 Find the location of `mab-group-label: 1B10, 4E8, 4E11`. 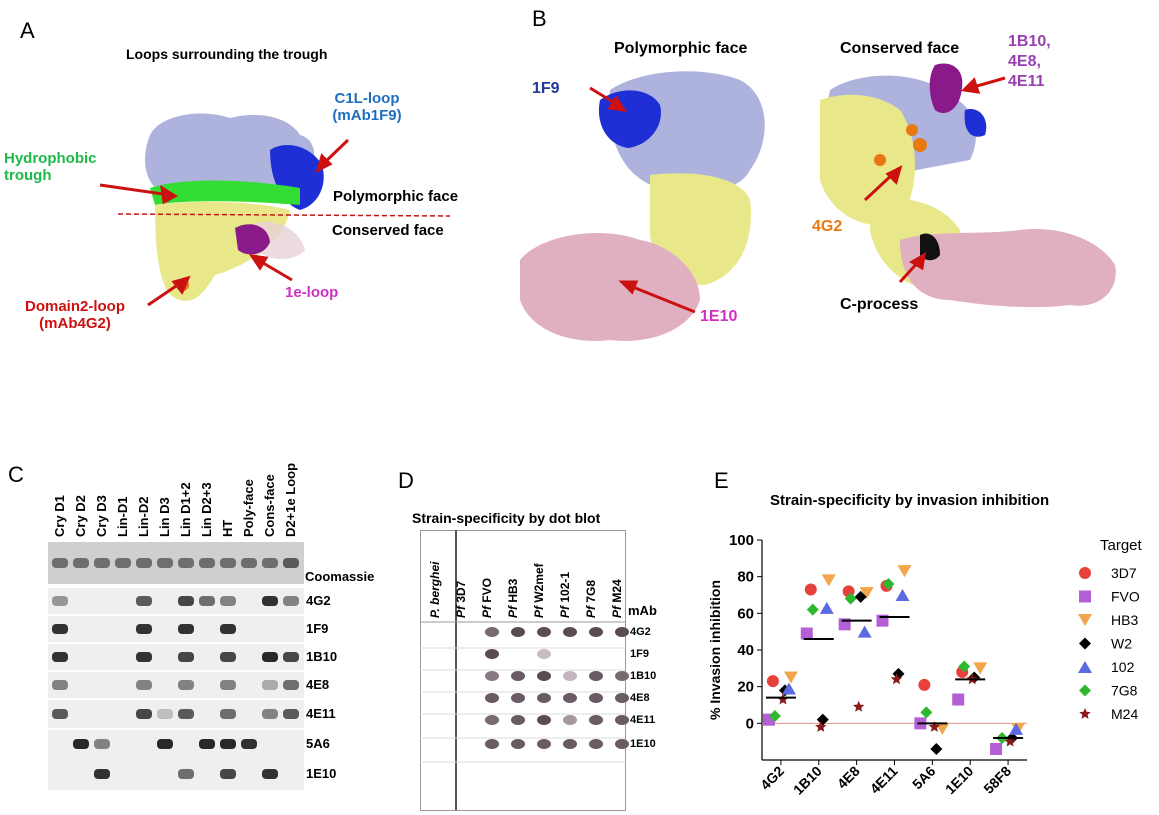

mab-group-label: 1B10, 4E8, 4E11 is located at coordinates (1029, 61).